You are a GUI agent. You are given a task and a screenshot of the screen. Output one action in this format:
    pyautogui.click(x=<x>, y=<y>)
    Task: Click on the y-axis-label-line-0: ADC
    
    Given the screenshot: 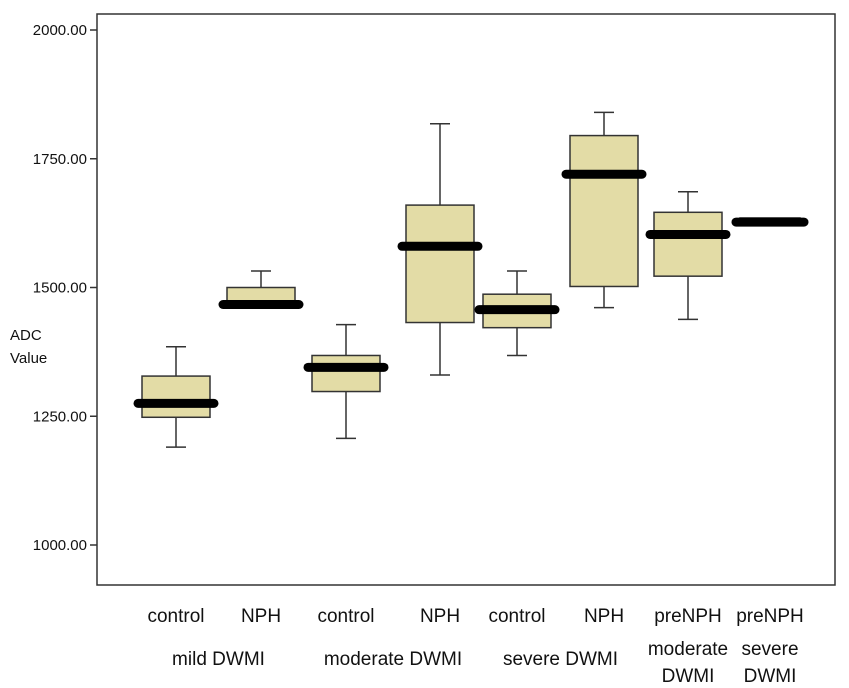 What is the action you would take?
    pyautogui.click(x=26, y=335)
    